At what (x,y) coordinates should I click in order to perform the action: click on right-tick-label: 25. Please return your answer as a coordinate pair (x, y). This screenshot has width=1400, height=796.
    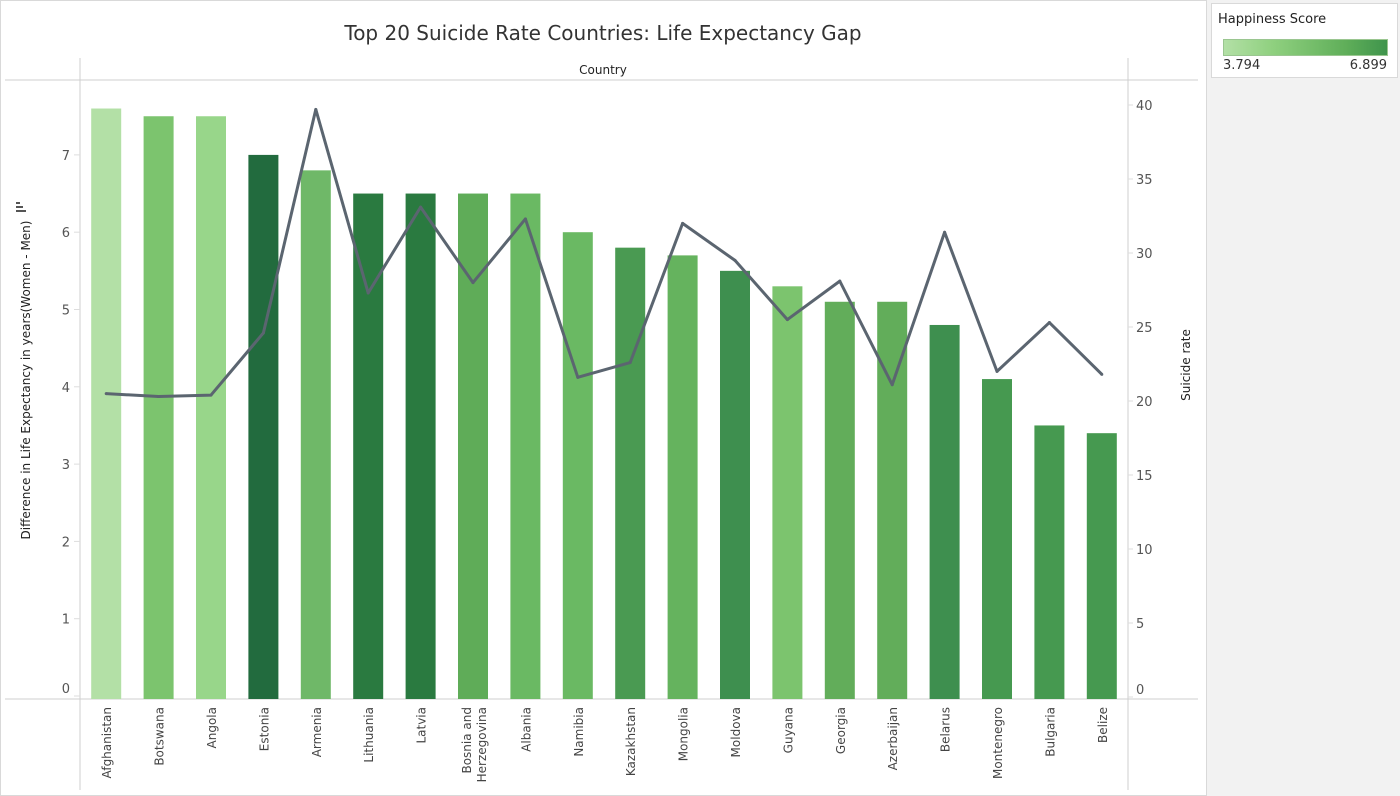
    Looking at the image, I should click on (1144, 328).